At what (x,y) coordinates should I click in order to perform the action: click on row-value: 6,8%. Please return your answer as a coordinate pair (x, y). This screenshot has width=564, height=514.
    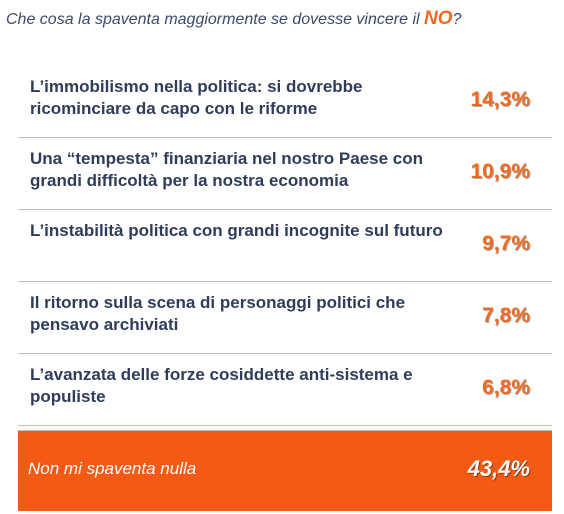
    Looking at the image, I should click on (506, 387).